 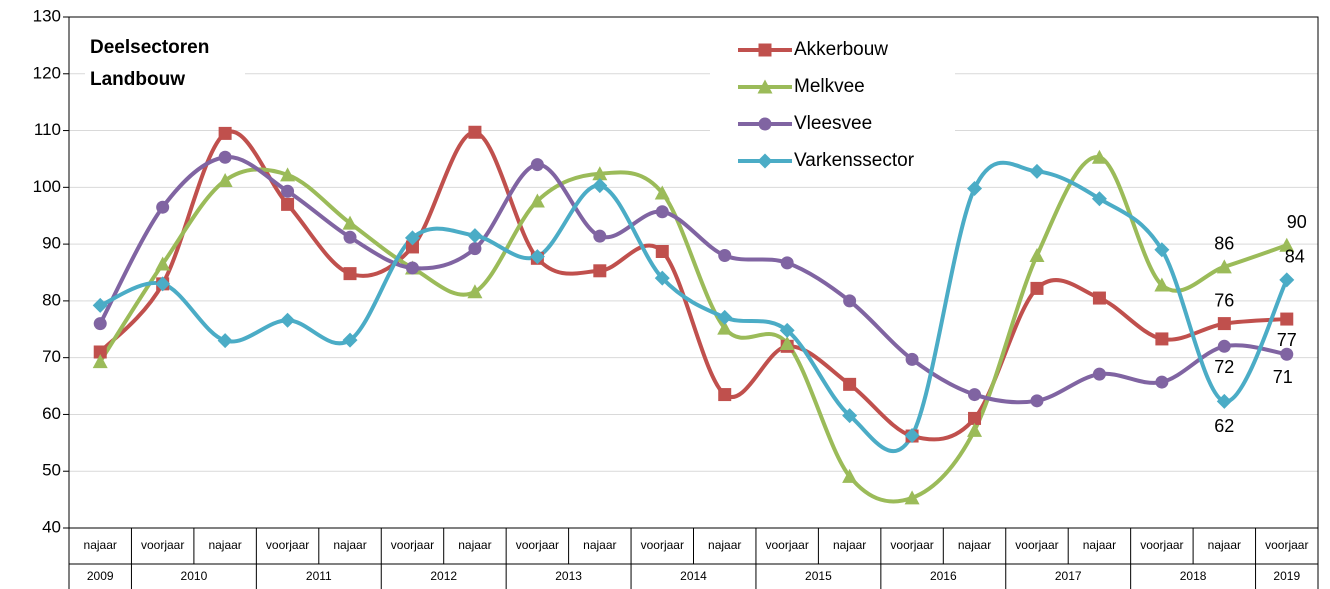 I want to click on y-tick-label: 120, so click(x=47, y=72).